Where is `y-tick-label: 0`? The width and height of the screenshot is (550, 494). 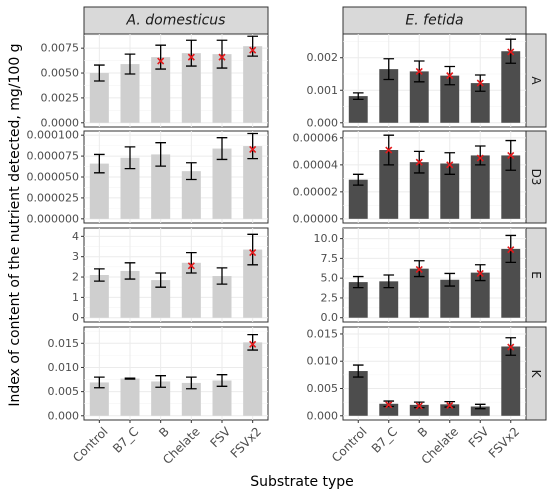
y-tick-label: 0 is located at coordinates (75, 317).